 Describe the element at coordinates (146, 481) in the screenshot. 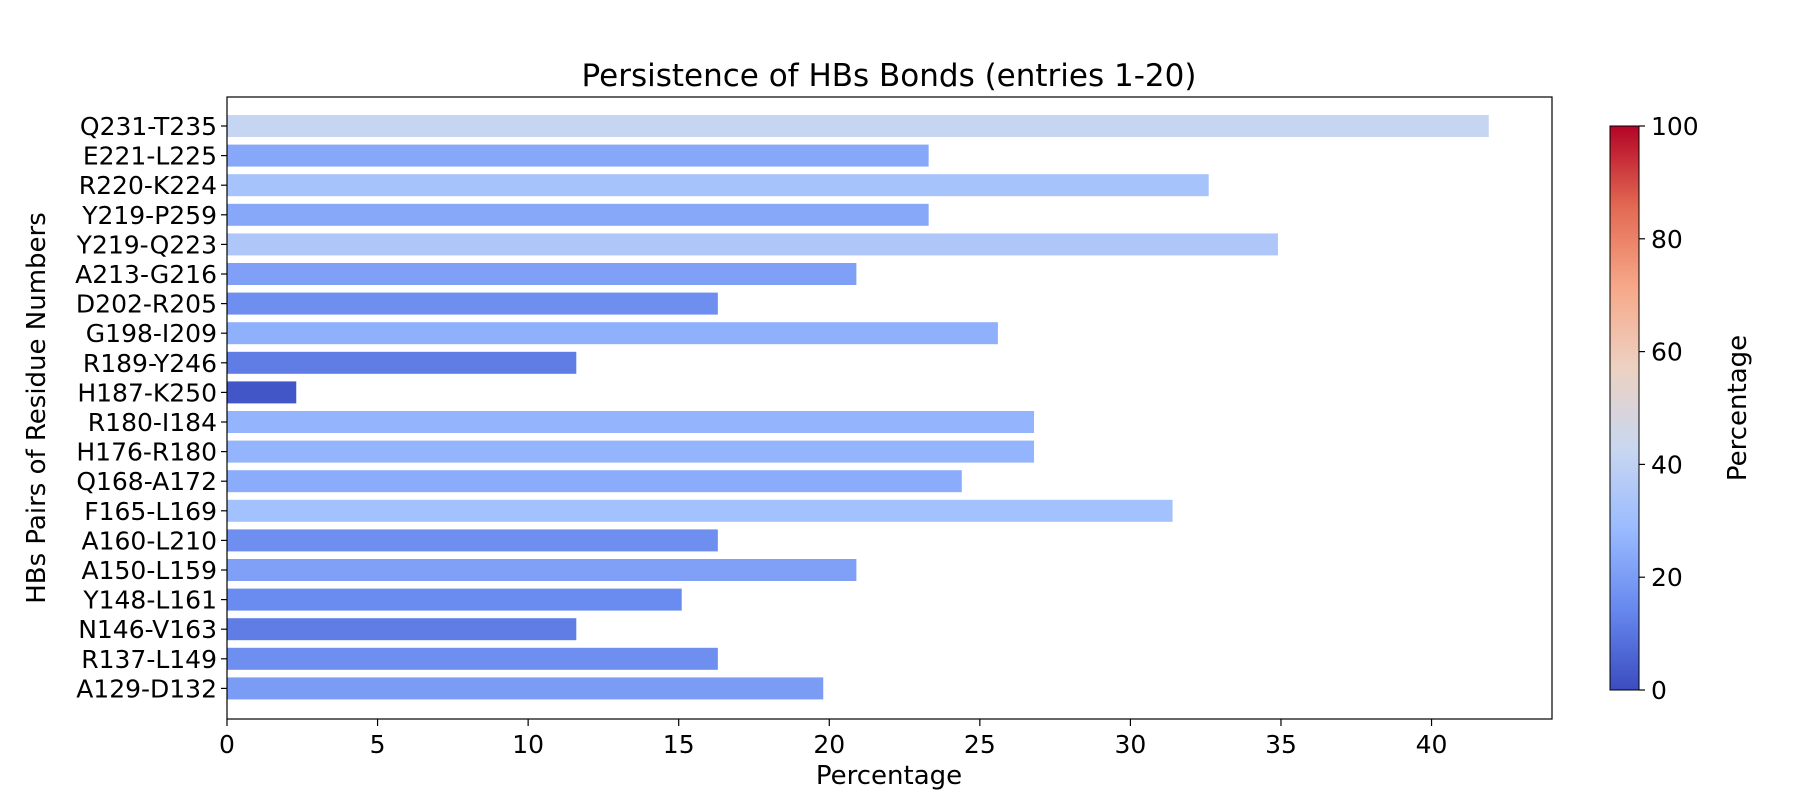

I see `y-tick-label: Q168-A172` at that location.